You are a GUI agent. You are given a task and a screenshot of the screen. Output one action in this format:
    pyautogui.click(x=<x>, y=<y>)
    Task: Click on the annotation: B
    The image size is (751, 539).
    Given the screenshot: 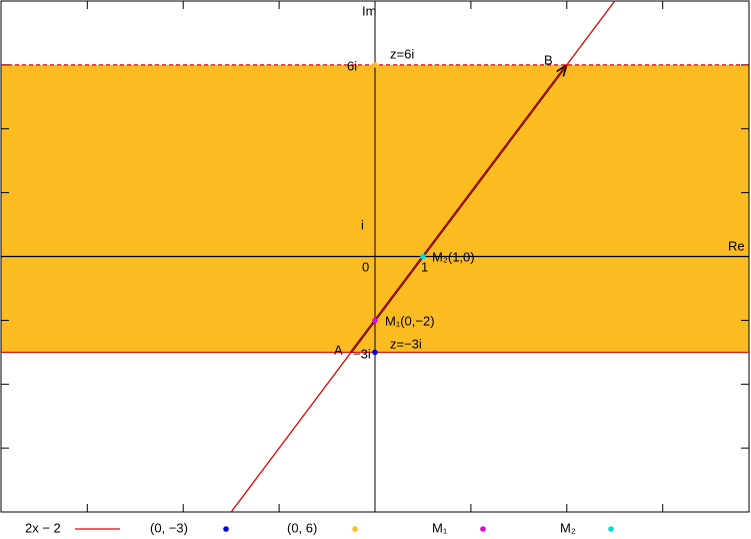 What is the action you would take?
    pyautogui.click(x=548, y=59)
    